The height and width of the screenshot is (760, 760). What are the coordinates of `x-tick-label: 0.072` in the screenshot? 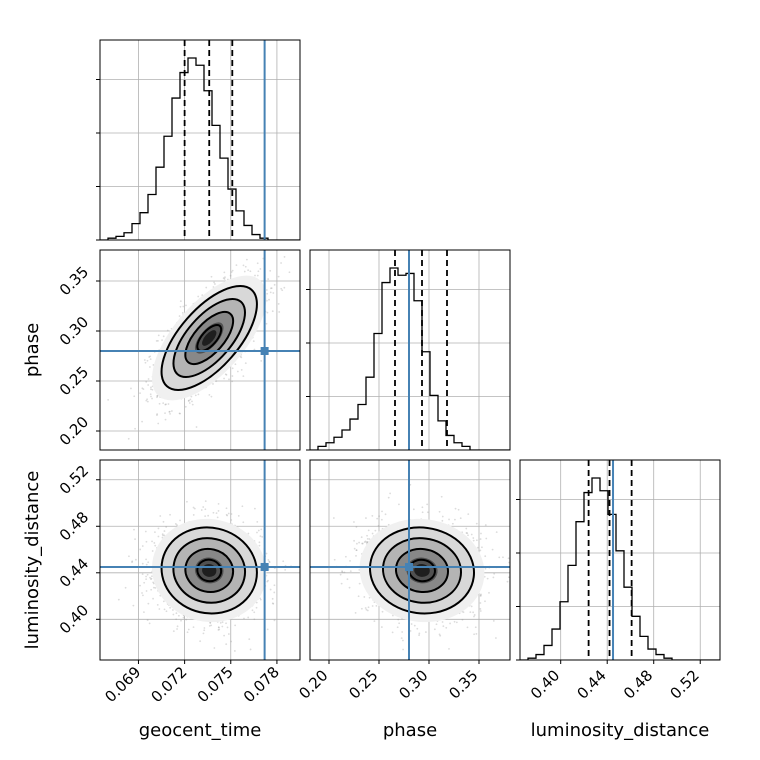 It's located at (169, 684).